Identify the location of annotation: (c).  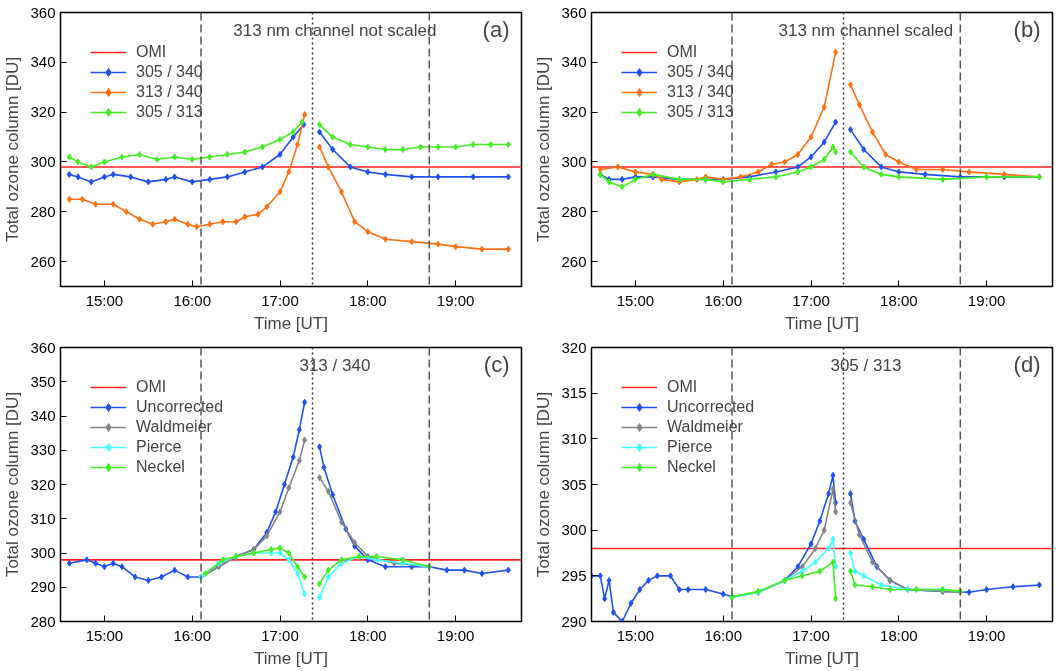
(496, 364).